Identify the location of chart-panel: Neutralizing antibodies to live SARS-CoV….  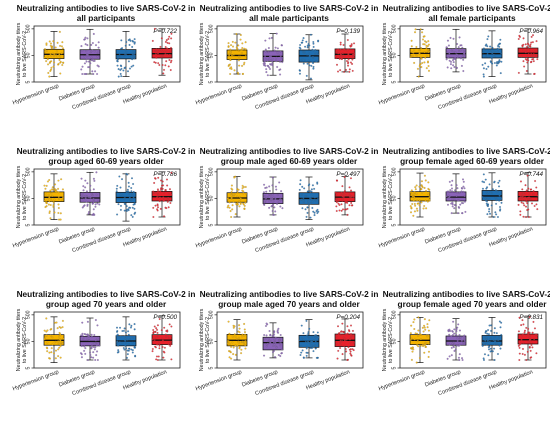
(464, 343).